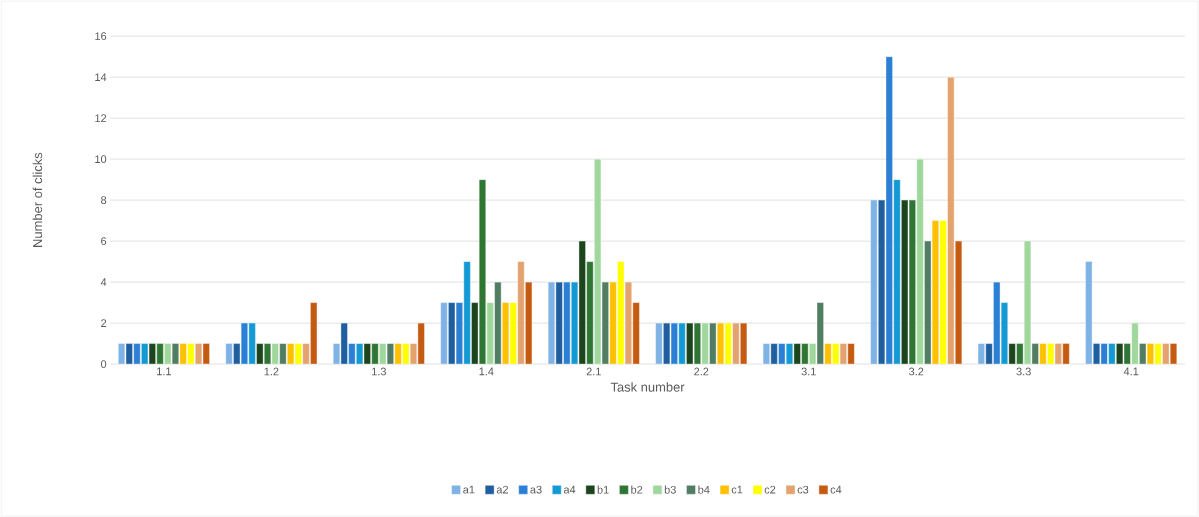 The width and height of the screenshot is (1199, 517). Describe the element at coordinates (670, 489) in the screenshot. I see `legend-label: b3` at that location.